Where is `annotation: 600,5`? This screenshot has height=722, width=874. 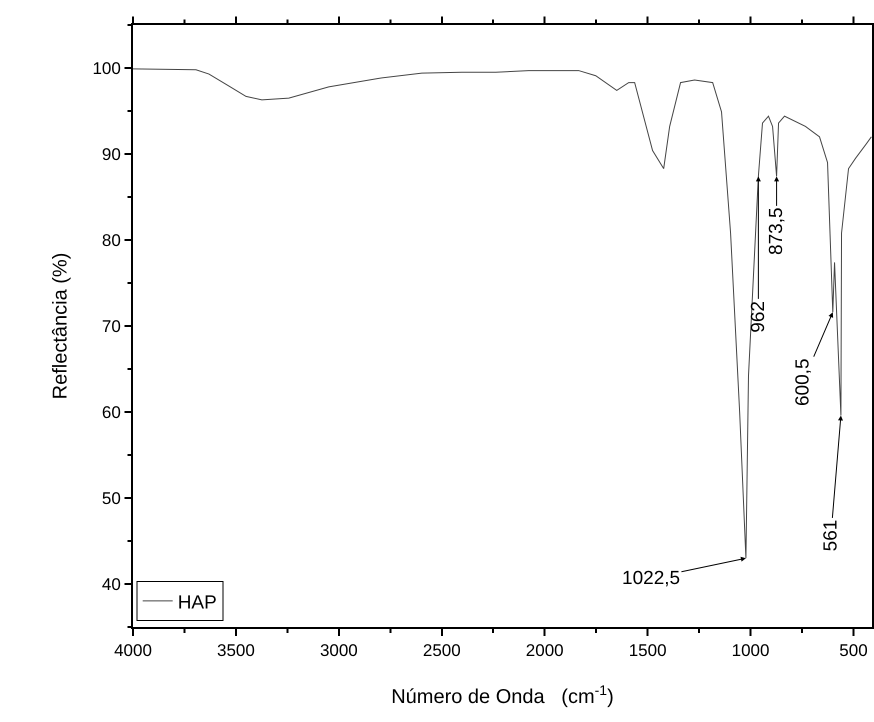
annotation: 600,5 is located at coordinates (803, 382).